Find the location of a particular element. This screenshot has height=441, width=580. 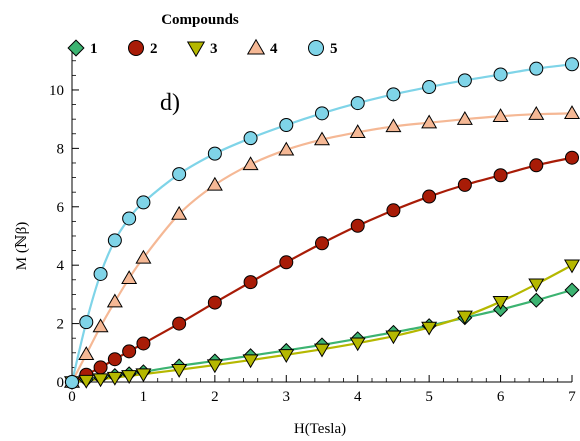

x-tick-label: 0 is located at coordinates (72, 397).